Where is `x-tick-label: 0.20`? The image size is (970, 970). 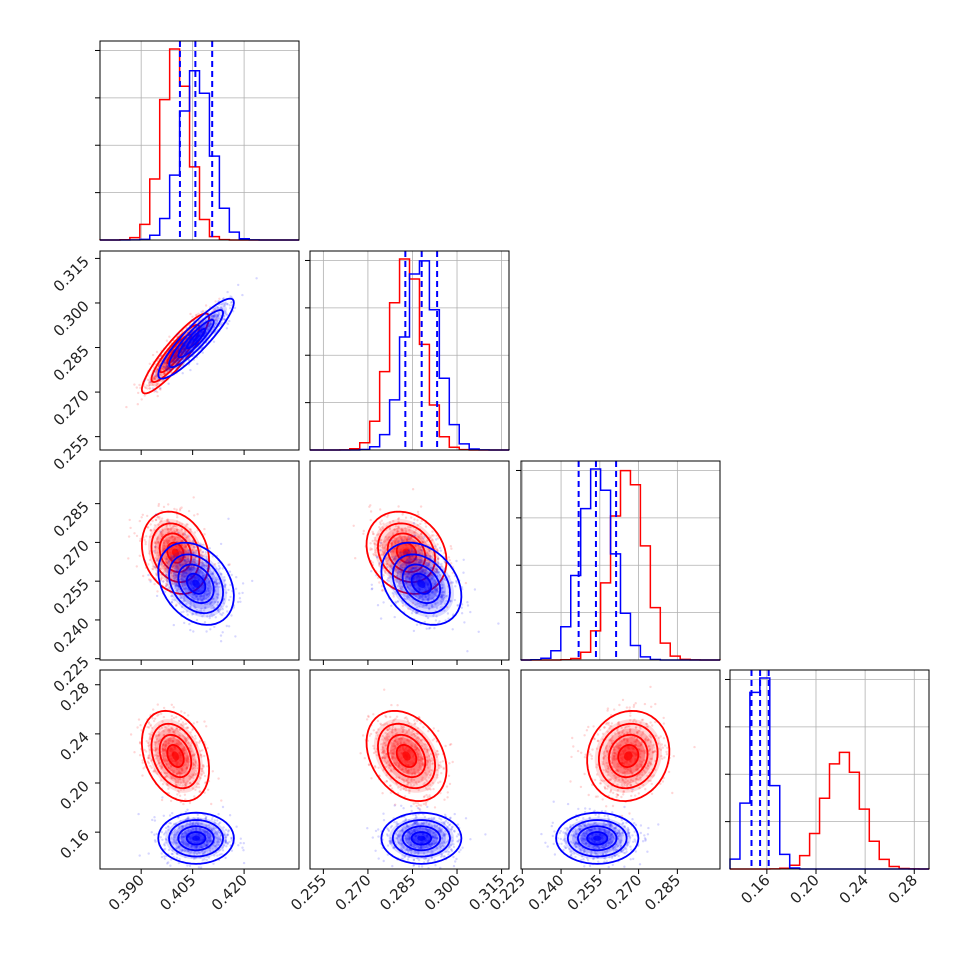
x-tick-label: 0.20 is located at coordinates (804, 889).